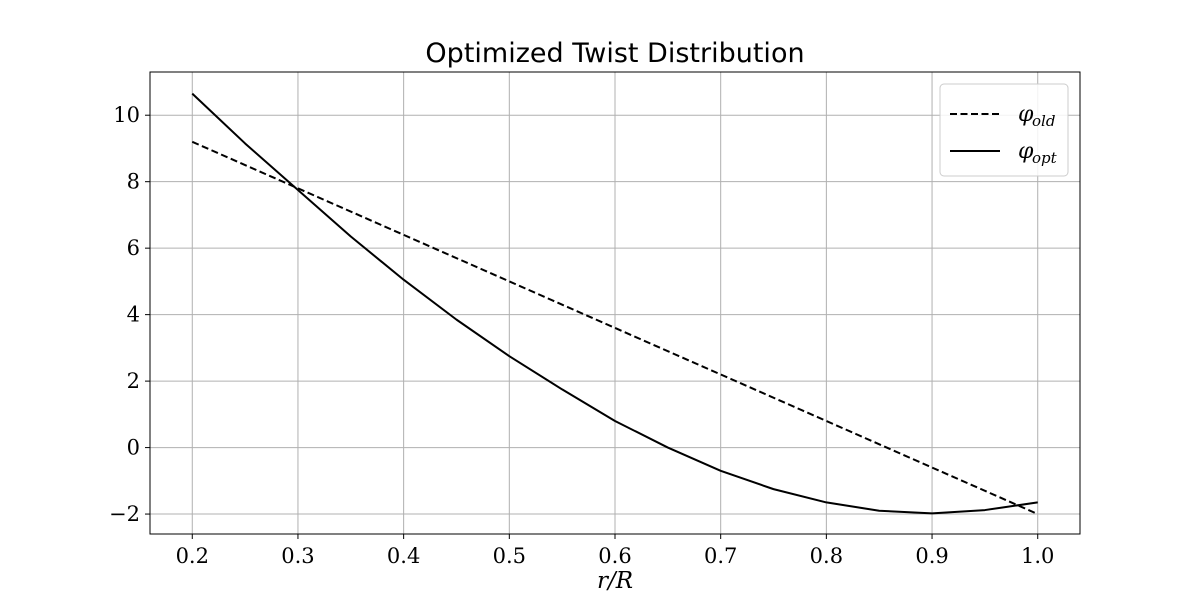  I want to click on x-tick-label: 0.6, so click(614, 556).